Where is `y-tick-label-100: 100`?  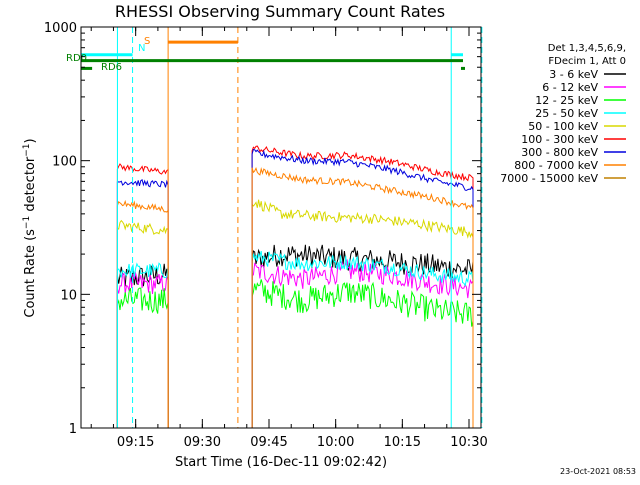
y-tick-label-100: 100 is located at coordinates (64, 162).